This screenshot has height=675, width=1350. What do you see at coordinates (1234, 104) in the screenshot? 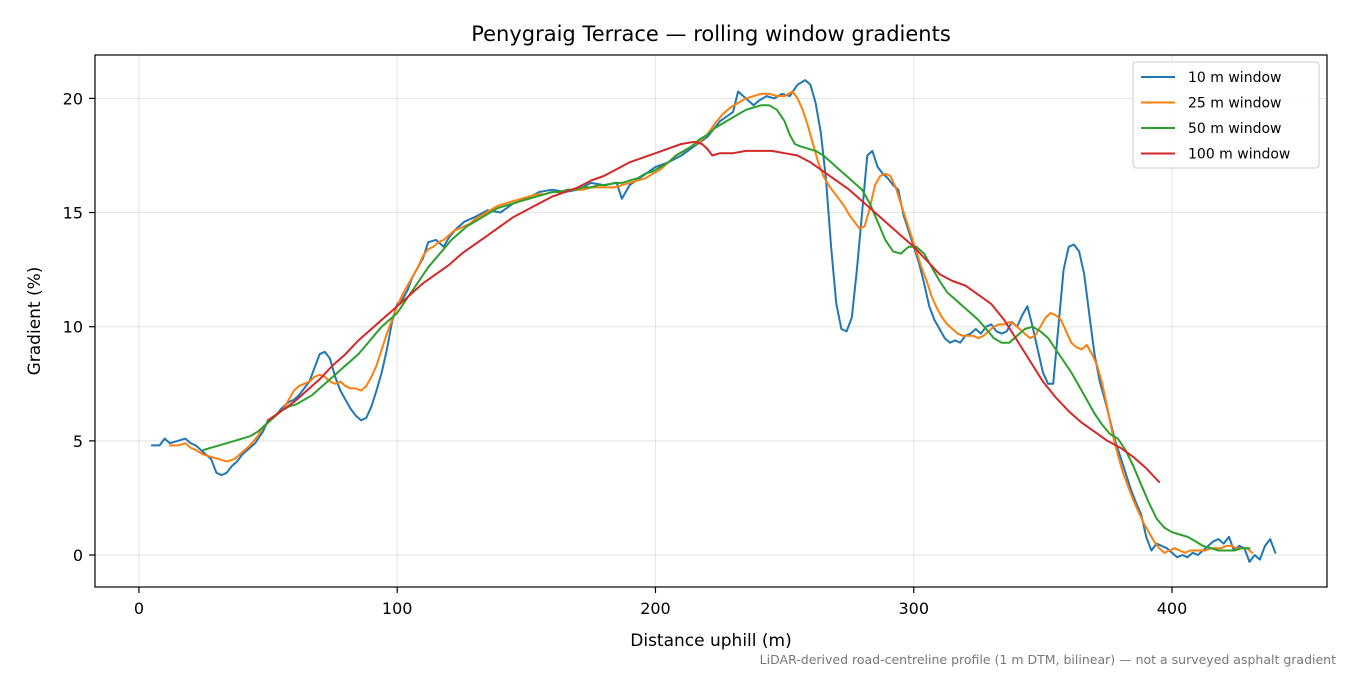
I see `legend-label-25-m-window: 25 m window` at bounding box center [1234, 104].